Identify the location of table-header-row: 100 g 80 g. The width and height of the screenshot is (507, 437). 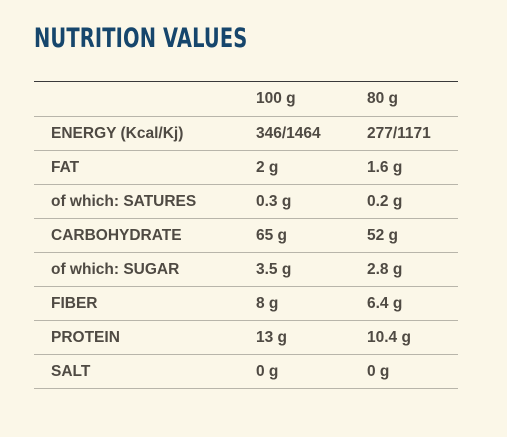
(246, 99).